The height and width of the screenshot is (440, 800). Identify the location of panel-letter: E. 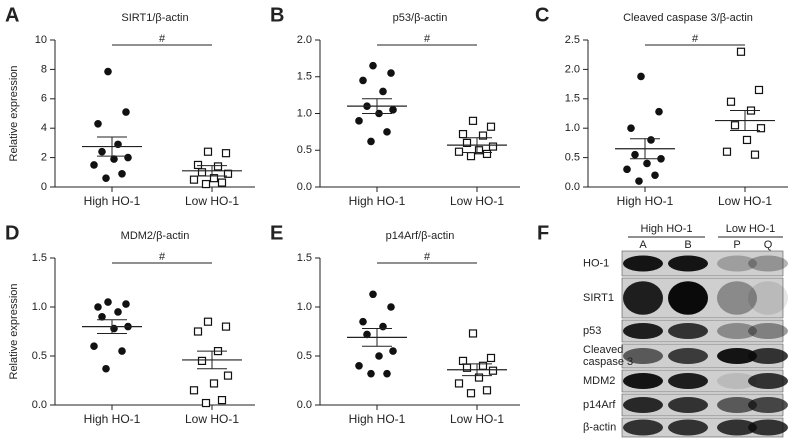
(276, 233).